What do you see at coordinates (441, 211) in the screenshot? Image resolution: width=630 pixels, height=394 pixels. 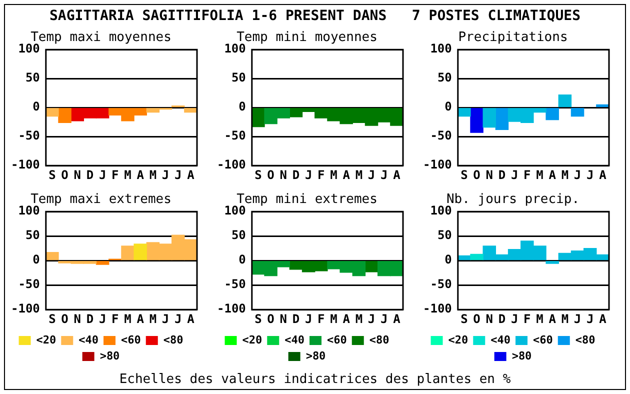 I see `y-tick-label: 100` at bounding box center [441, 211].